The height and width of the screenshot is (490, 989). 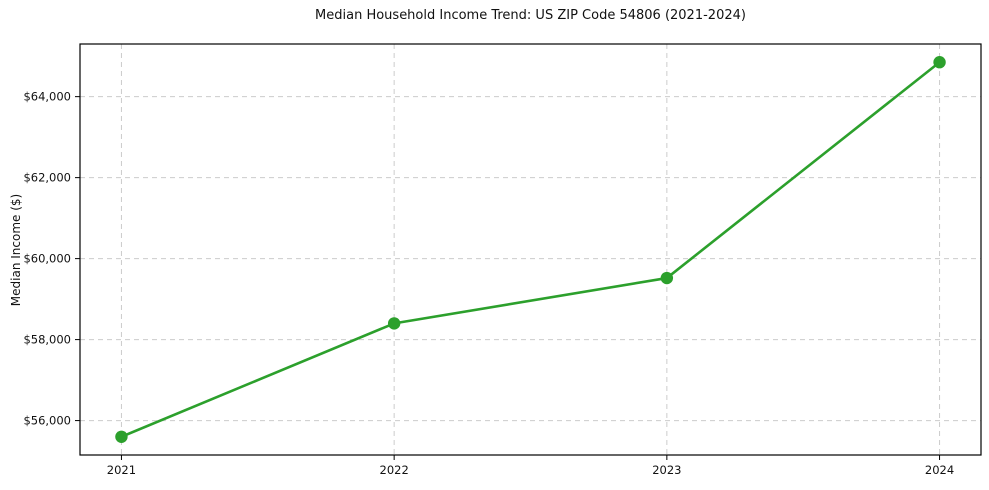 What do you see at coordinates (47, 178) in the screenshot?
I see `y-tick-label: $62,000` at bounding box center [47, 178].